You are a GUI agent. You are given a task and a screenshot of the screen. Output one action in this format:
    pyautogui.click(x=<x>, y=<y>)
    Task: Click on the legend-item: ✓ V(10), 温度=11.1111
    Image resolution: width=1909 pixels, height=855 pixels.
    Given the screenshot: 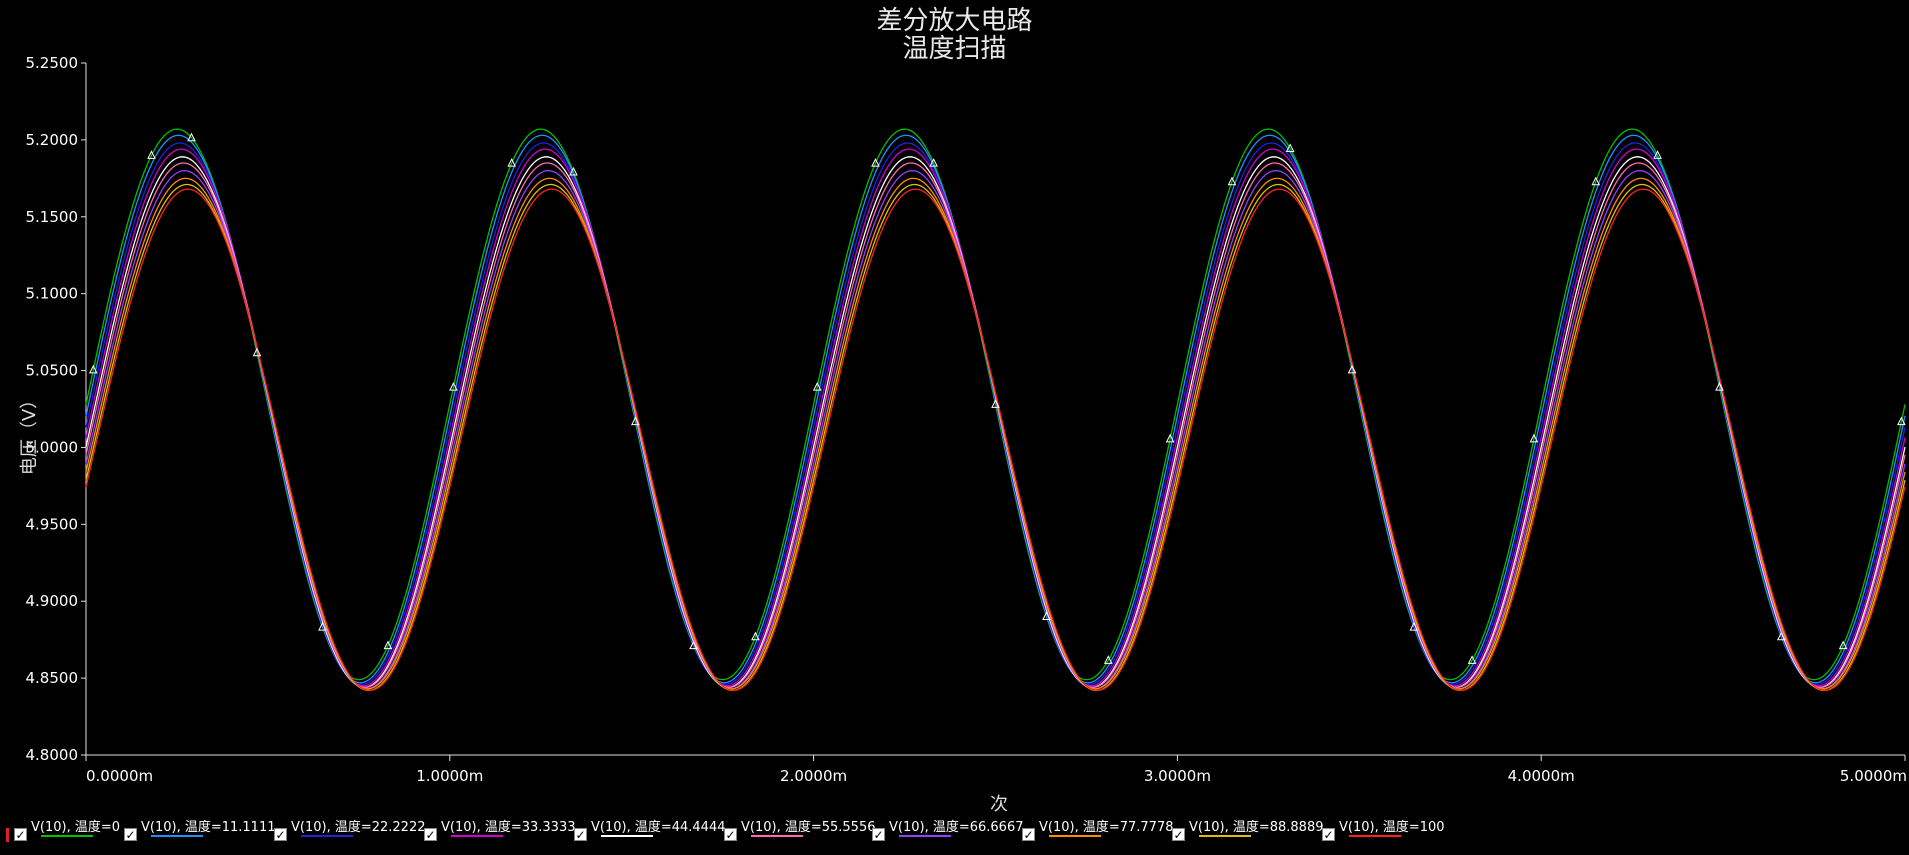 What is the action you would take?
    pyautogui.click(x=200, y=830)
    